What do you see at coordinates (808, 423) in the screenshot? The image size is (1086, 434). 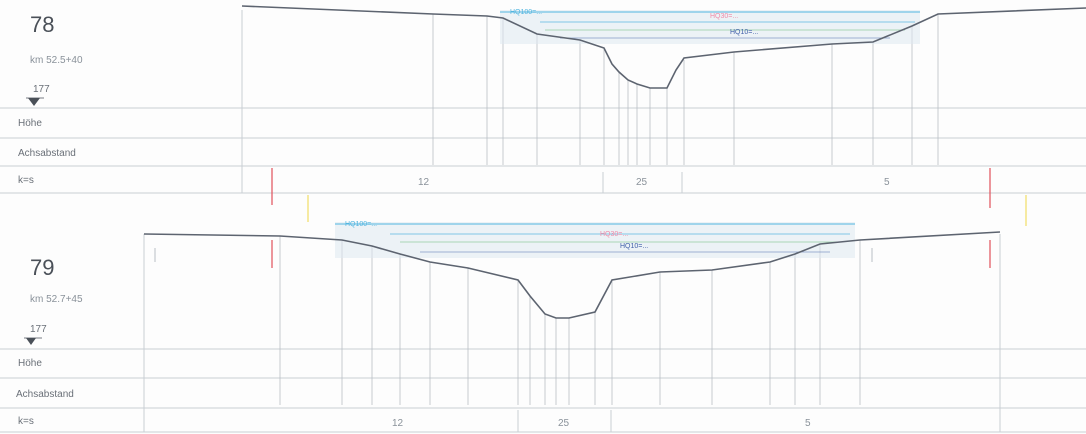 I see `k-value-79-3: 5` at bounding box center [808, 423].